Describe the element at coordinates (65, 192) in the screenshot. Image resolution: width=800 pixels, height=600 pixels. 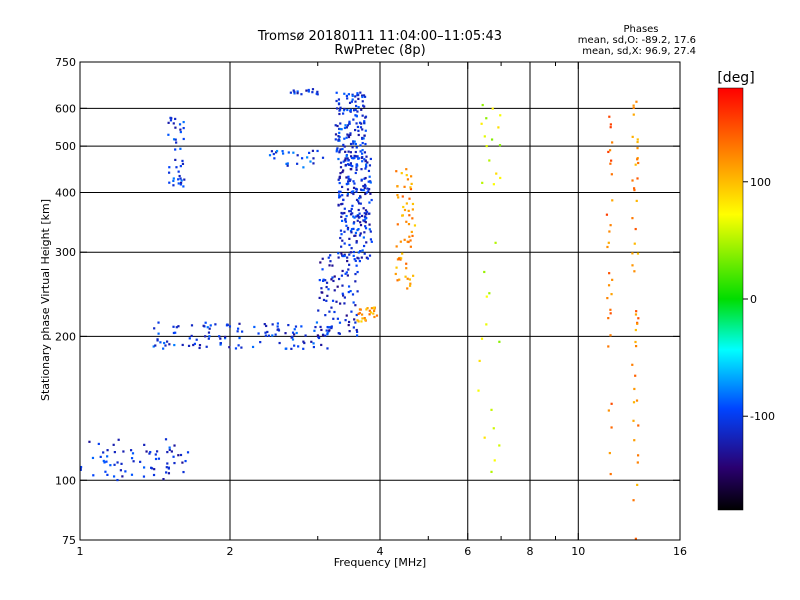
I see `y-tick-label: 400` at that location.